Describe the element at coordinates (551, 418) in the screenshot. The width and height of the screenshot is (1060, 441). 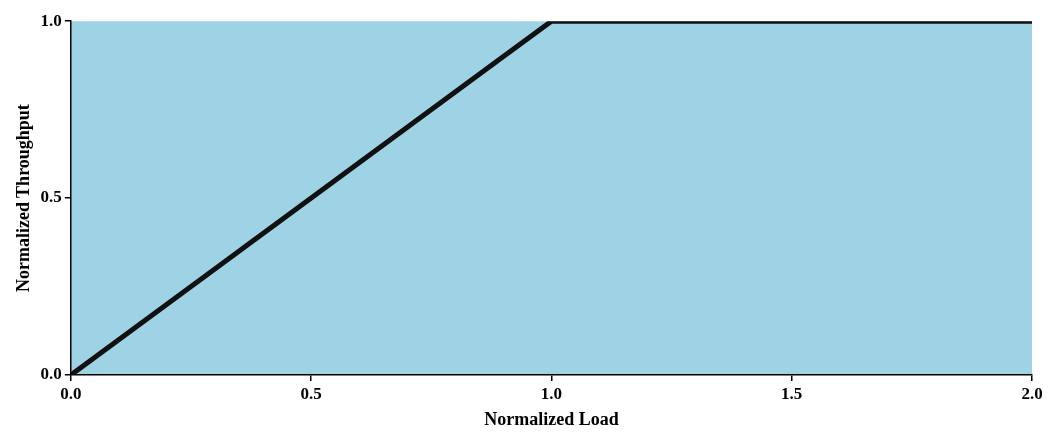
I see `x-axis-title: Normalized Load` at that location.